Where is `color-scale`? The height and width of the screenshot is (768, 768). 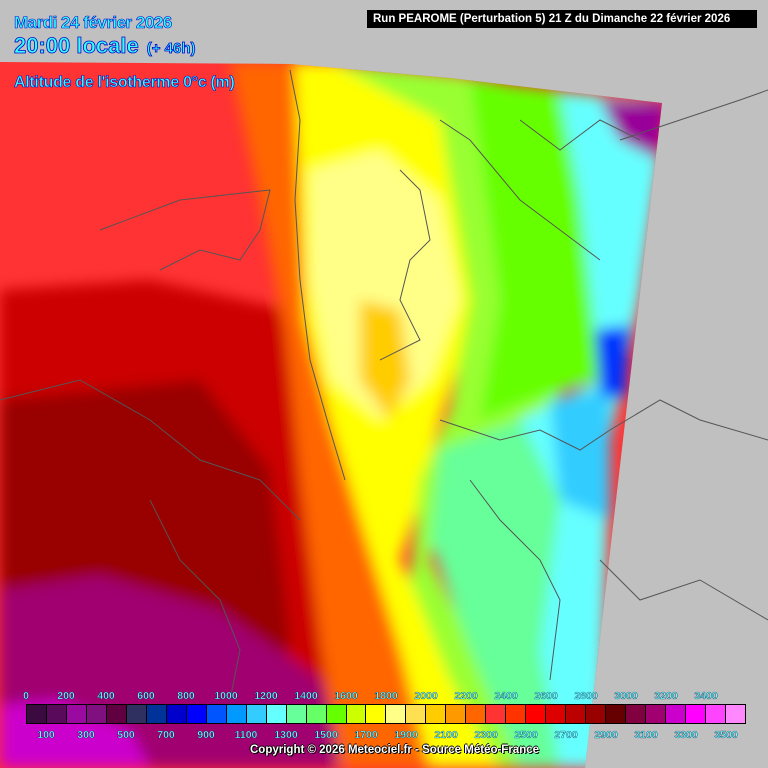 color-scale is located at coordinates (386, 714).